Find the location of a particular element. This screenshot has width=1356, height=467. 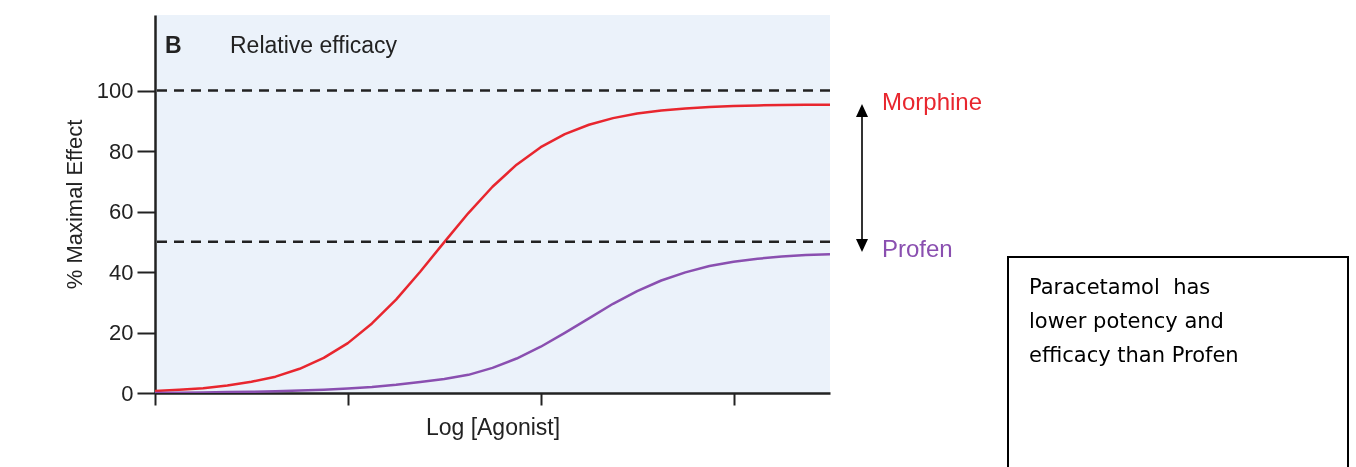

text: Morphine is located at coordinates (932, 101).